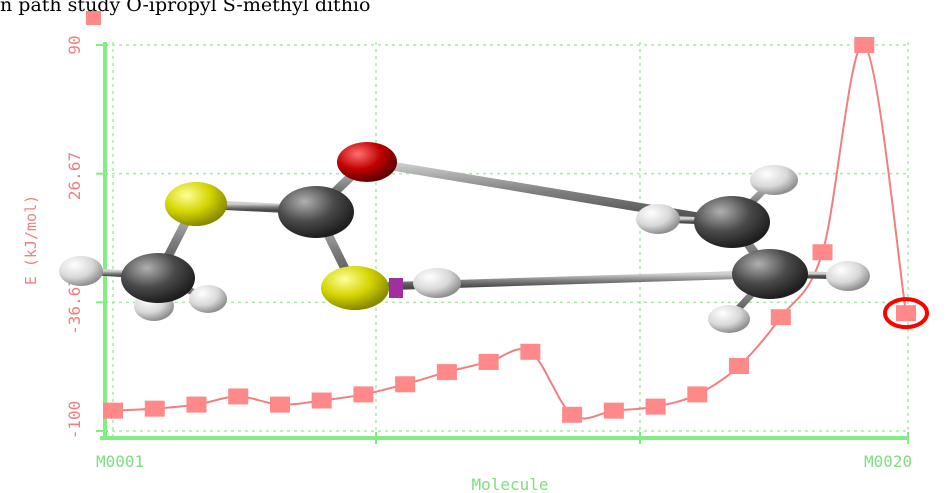  I want to click on x-axis-label: Molecule, so click(509, 484).